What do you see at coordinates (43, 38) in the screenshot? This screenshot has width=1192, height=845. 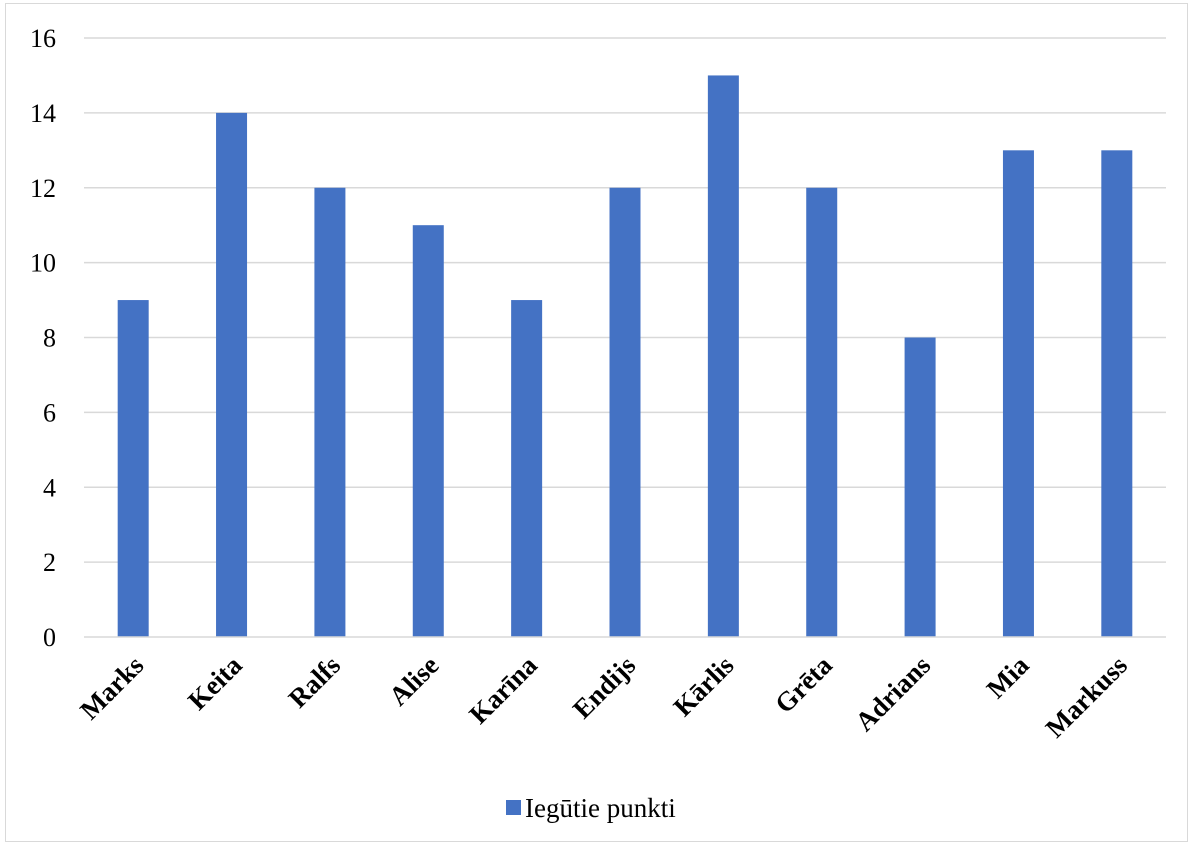 I see `y-tick-label: 16` at bounding box center [43, 38].